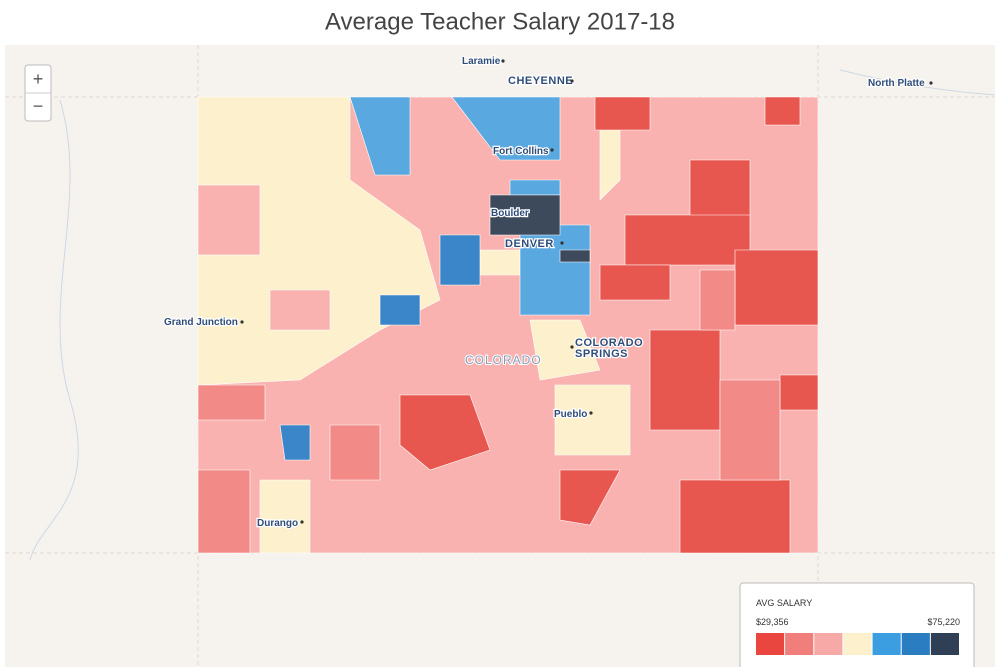 The width and height of the screenshot is (1000, 667). Describe the element at coordinates (529, 244) in the screenshot. I see `city-label: DENVER` at that location.